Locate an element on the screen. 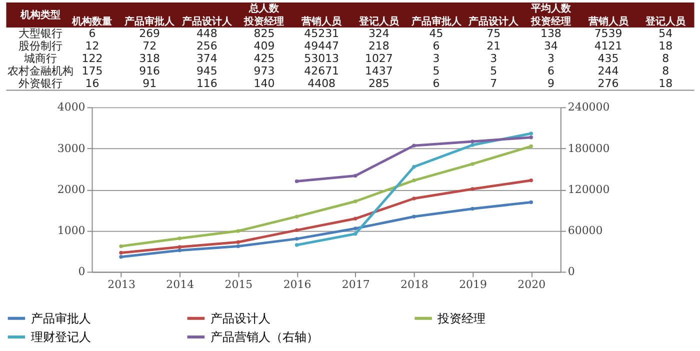 This screenshot has width=700, height=351. data-label: 7 is located at coordinates (494, 83).